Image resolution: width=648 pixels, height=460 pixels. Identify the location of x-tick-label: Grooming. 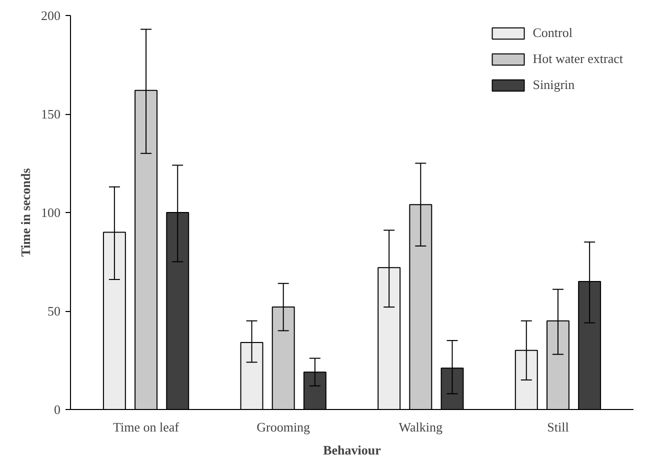
(283, 427).